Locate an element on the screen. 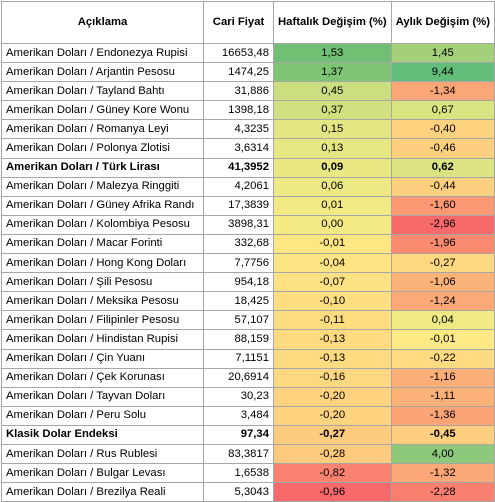  row-price-cell: 3,6314 is located at coordinates (238, 148).